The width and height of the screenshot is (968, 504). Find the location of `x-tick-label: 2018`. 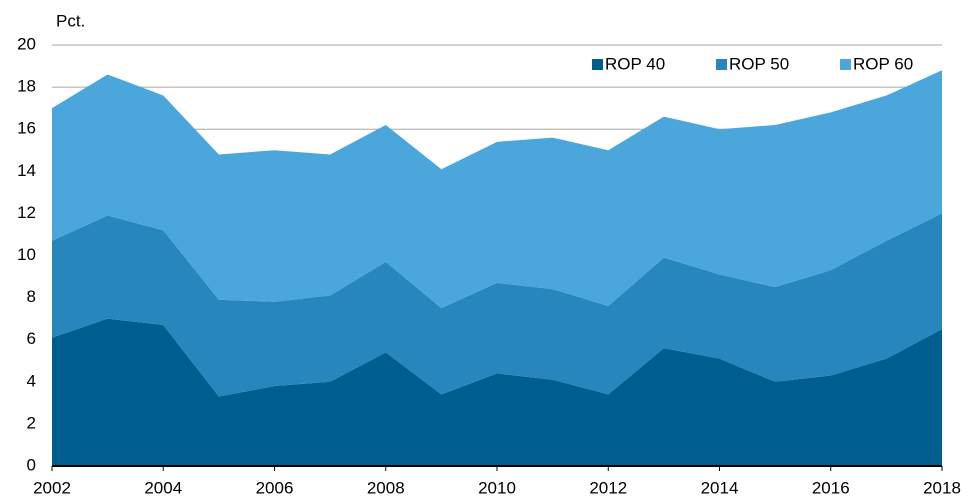

x-tick-label: 2018 is located at coordinates (942, 487).